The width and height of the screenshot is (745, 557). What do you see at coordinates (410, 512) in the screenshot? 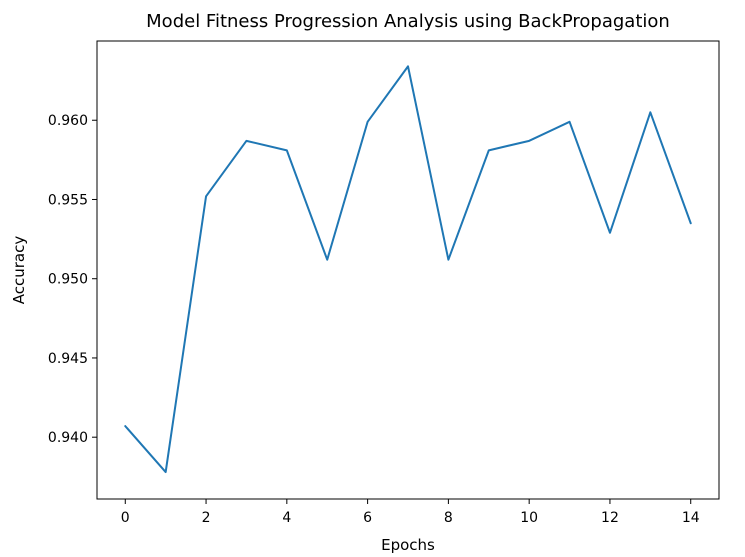
I see `x-axis: 0 2 4 6 8 10 12 14` at bounding box center [410, 512].